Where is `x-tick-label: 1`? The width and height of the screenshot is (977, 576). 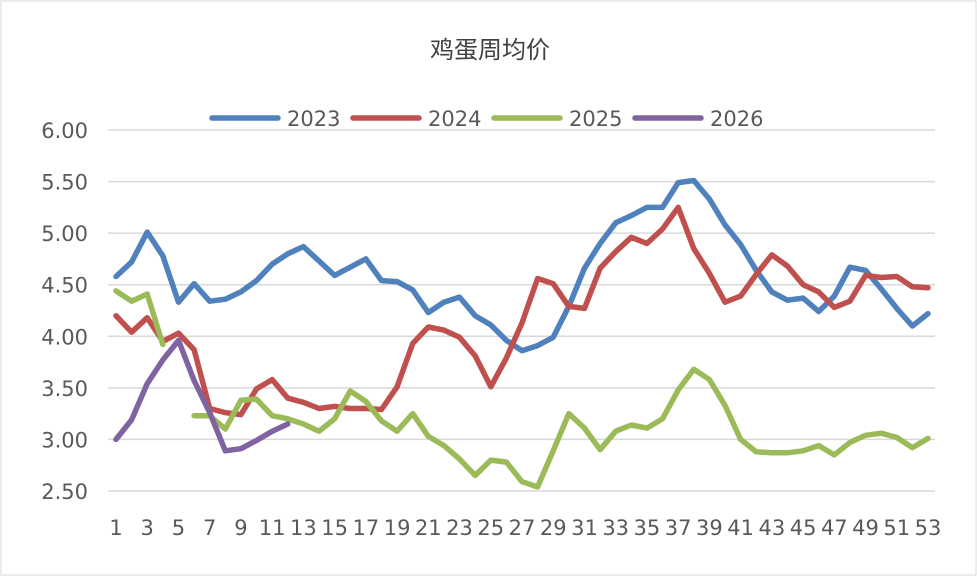 x-tick-label: 1 is located at coordinates (115, 528).